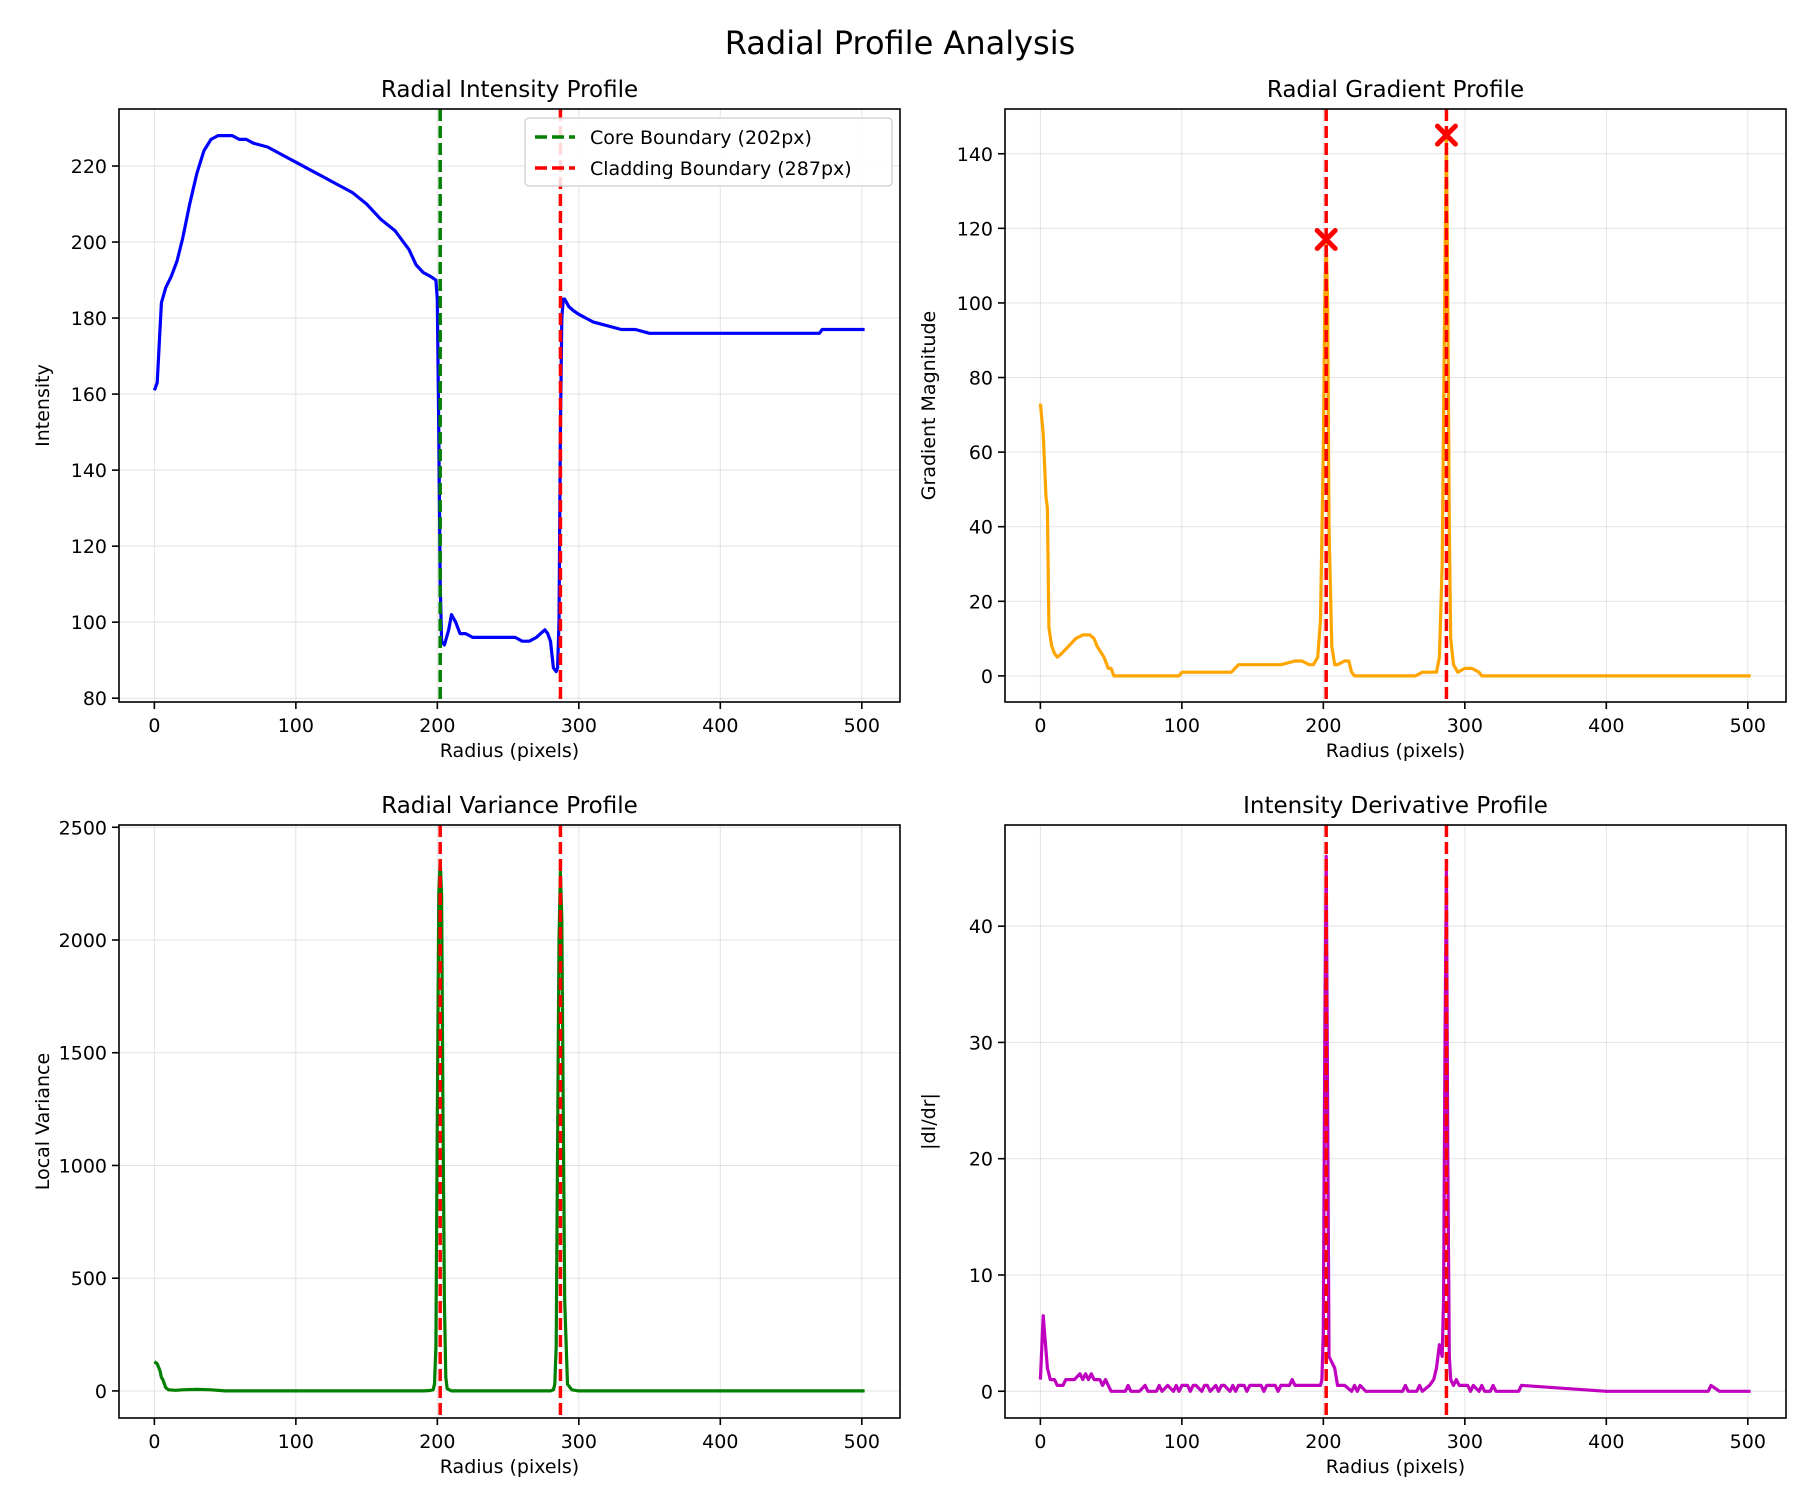 This screenshot has height=1500, width=1800. Describe the element at coordinates (929, 1121) in the screenshot. I see `y-axis-label: |dI/dr|` at that location.